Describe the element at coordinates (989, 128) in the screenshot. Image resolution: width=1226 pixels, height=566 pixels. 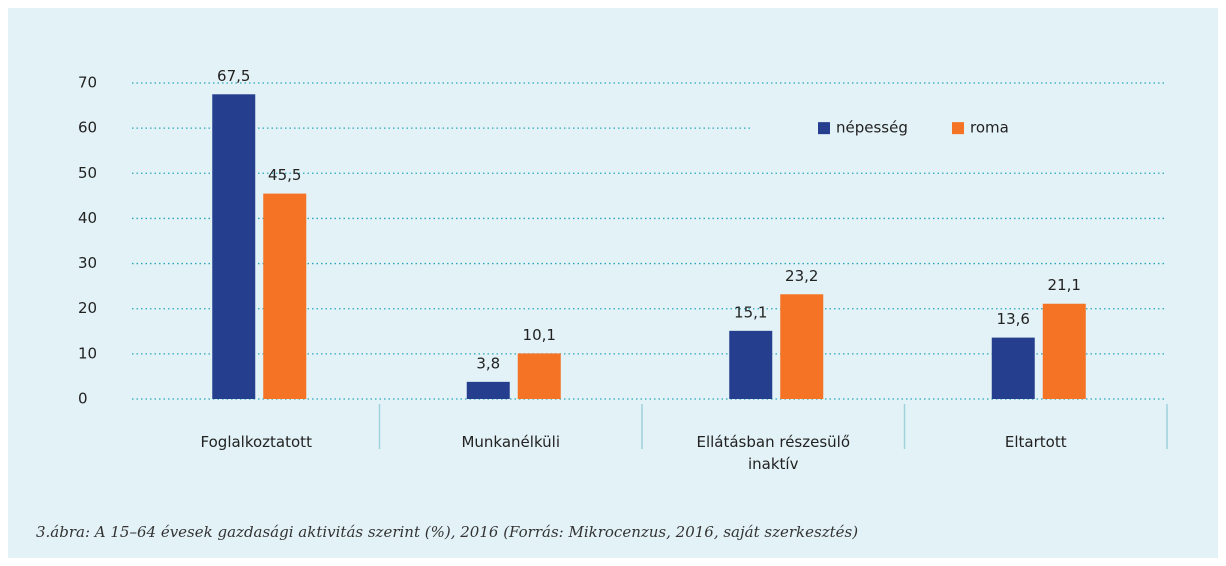
I see `legend-label: roma` at that location.